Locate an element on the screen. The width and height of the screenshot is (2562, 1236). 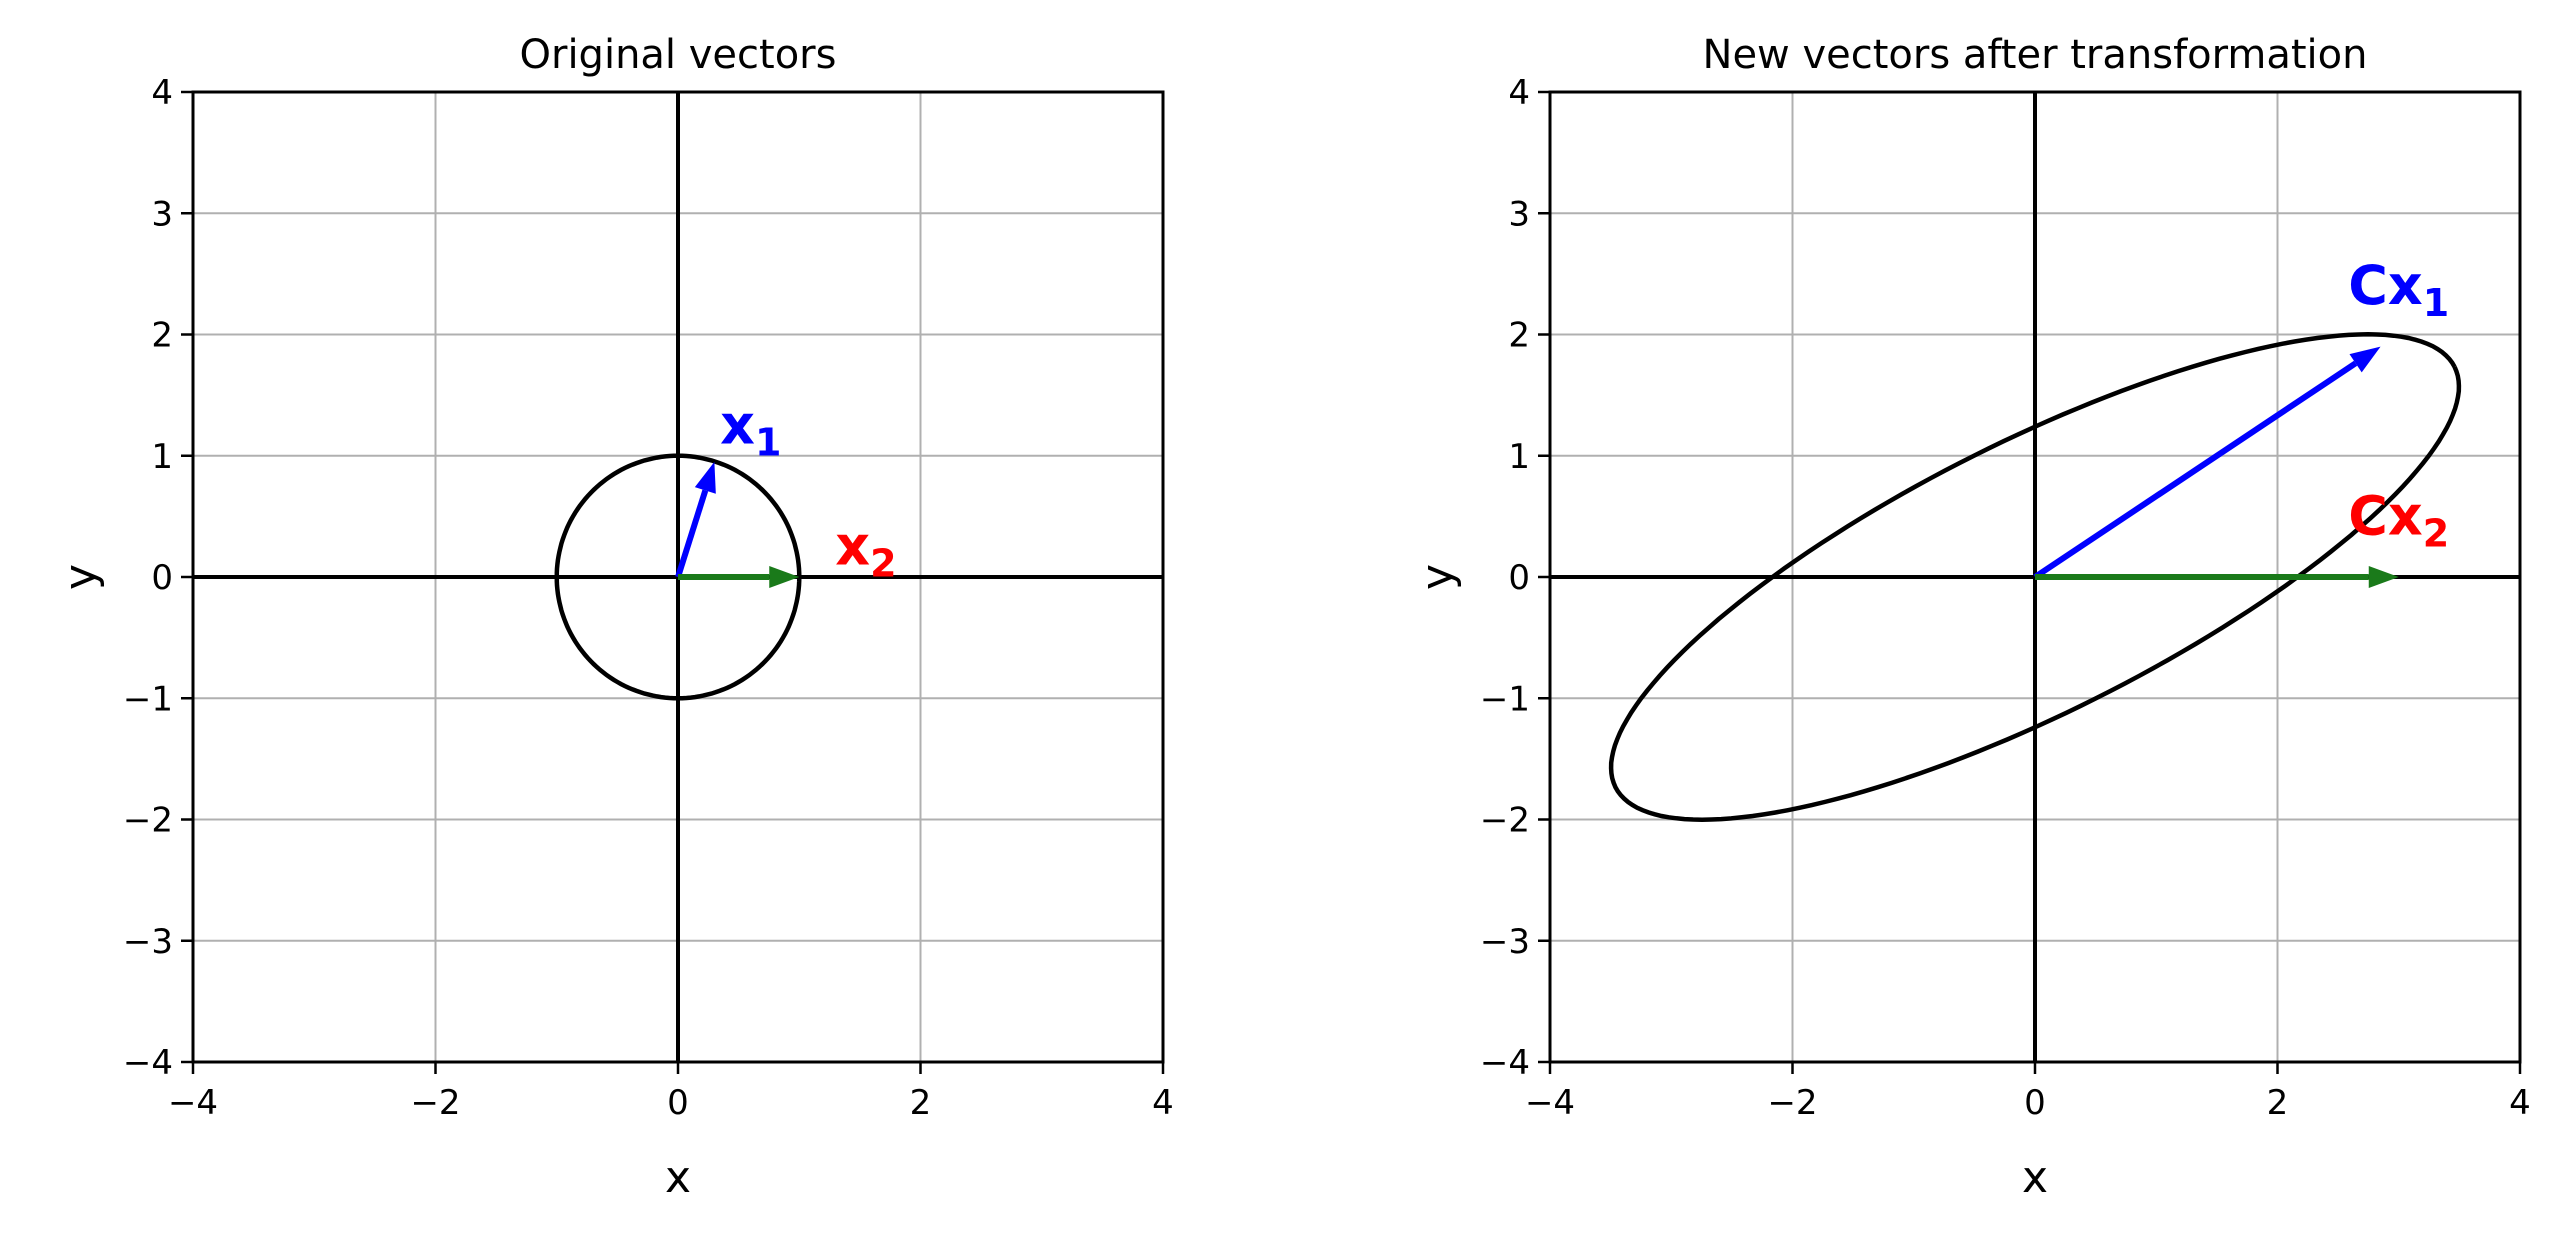
panel-title: New vectors after transformation is located at coordinates (2035, 55).